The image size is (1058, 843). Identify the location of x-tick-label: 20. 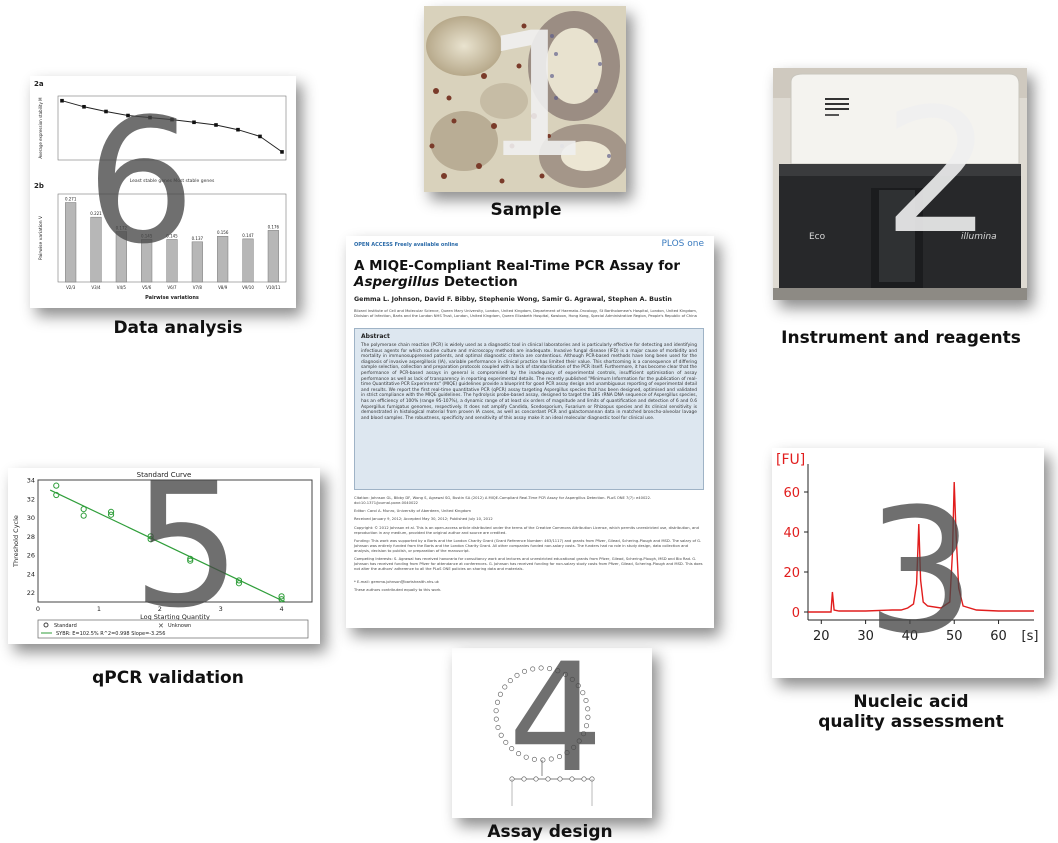
(821, 636).